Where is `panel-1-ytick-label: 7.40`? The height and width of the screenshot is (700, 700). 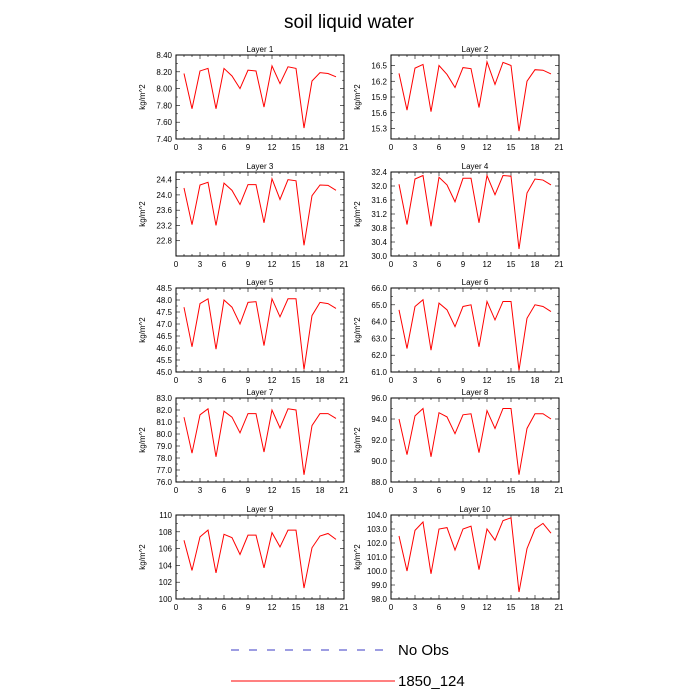
panel-1-ytick-label: 7.40 is located at coordinates (164, 139).